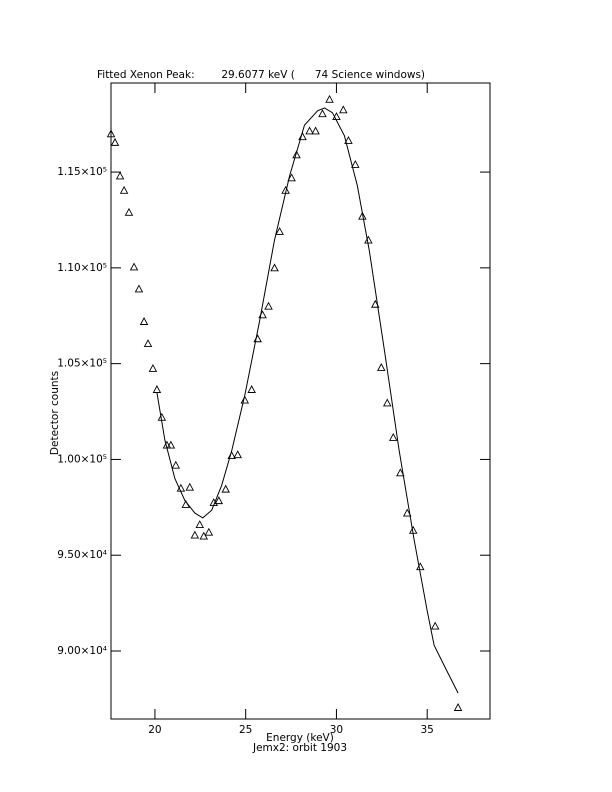  What do you see at coordinates (82, 172) in the screenshot?
I see `y-tick-label: 1.15×10⁵` at bounding box center [82, 172].